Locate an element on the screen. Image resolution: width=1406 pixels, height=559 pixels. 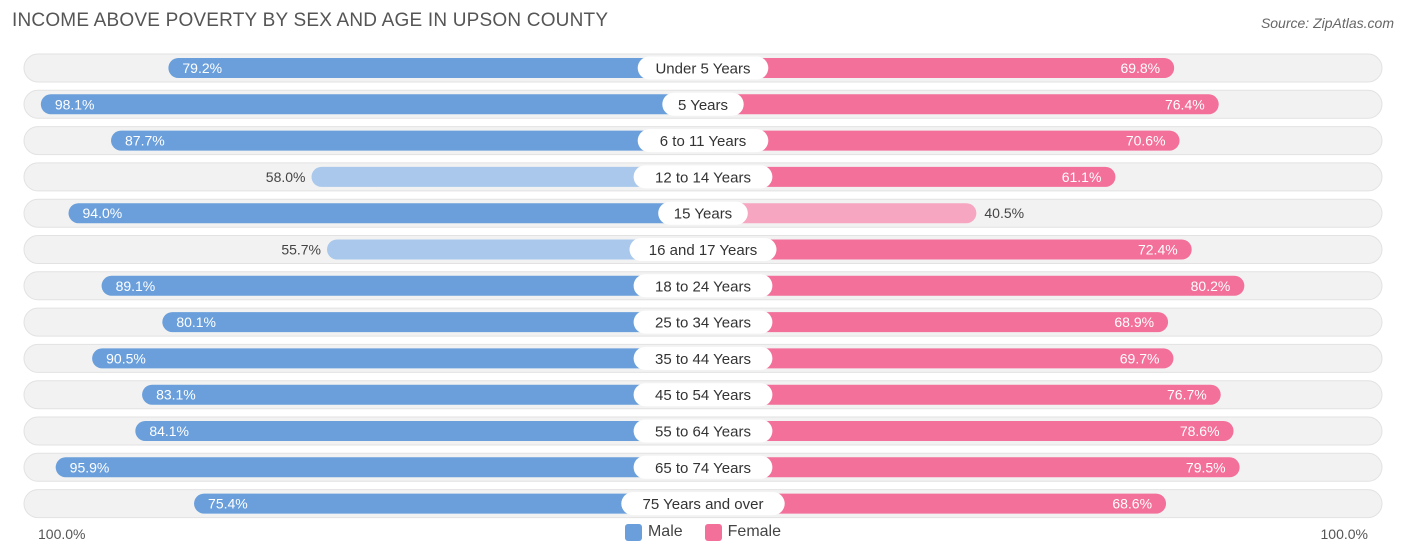
label-male-45-to-54-years: 83.1% is located at coordinates (176, 395).